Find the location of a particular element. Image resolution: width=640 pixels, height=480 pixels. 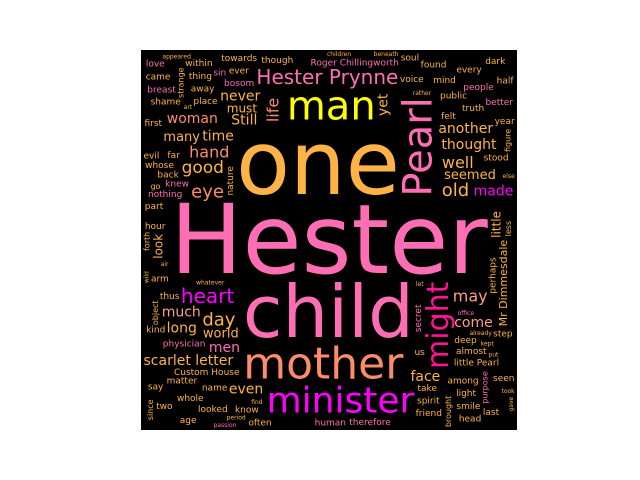

cloud-word: within is located at coordinates (198, 64).